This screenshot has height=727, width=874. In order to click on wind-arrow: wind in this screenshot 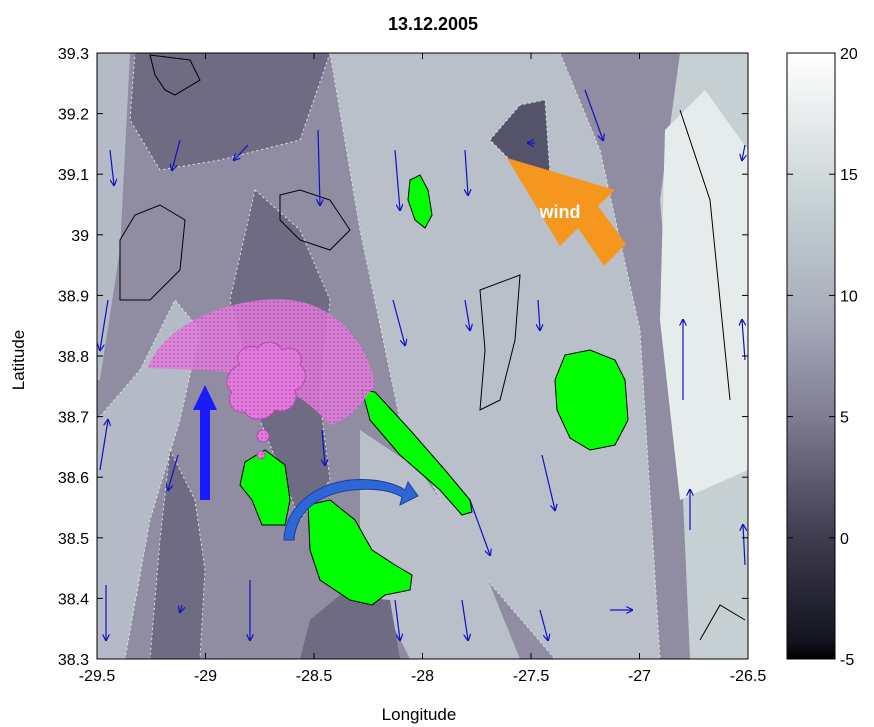, I will do `click(566, 212)`.